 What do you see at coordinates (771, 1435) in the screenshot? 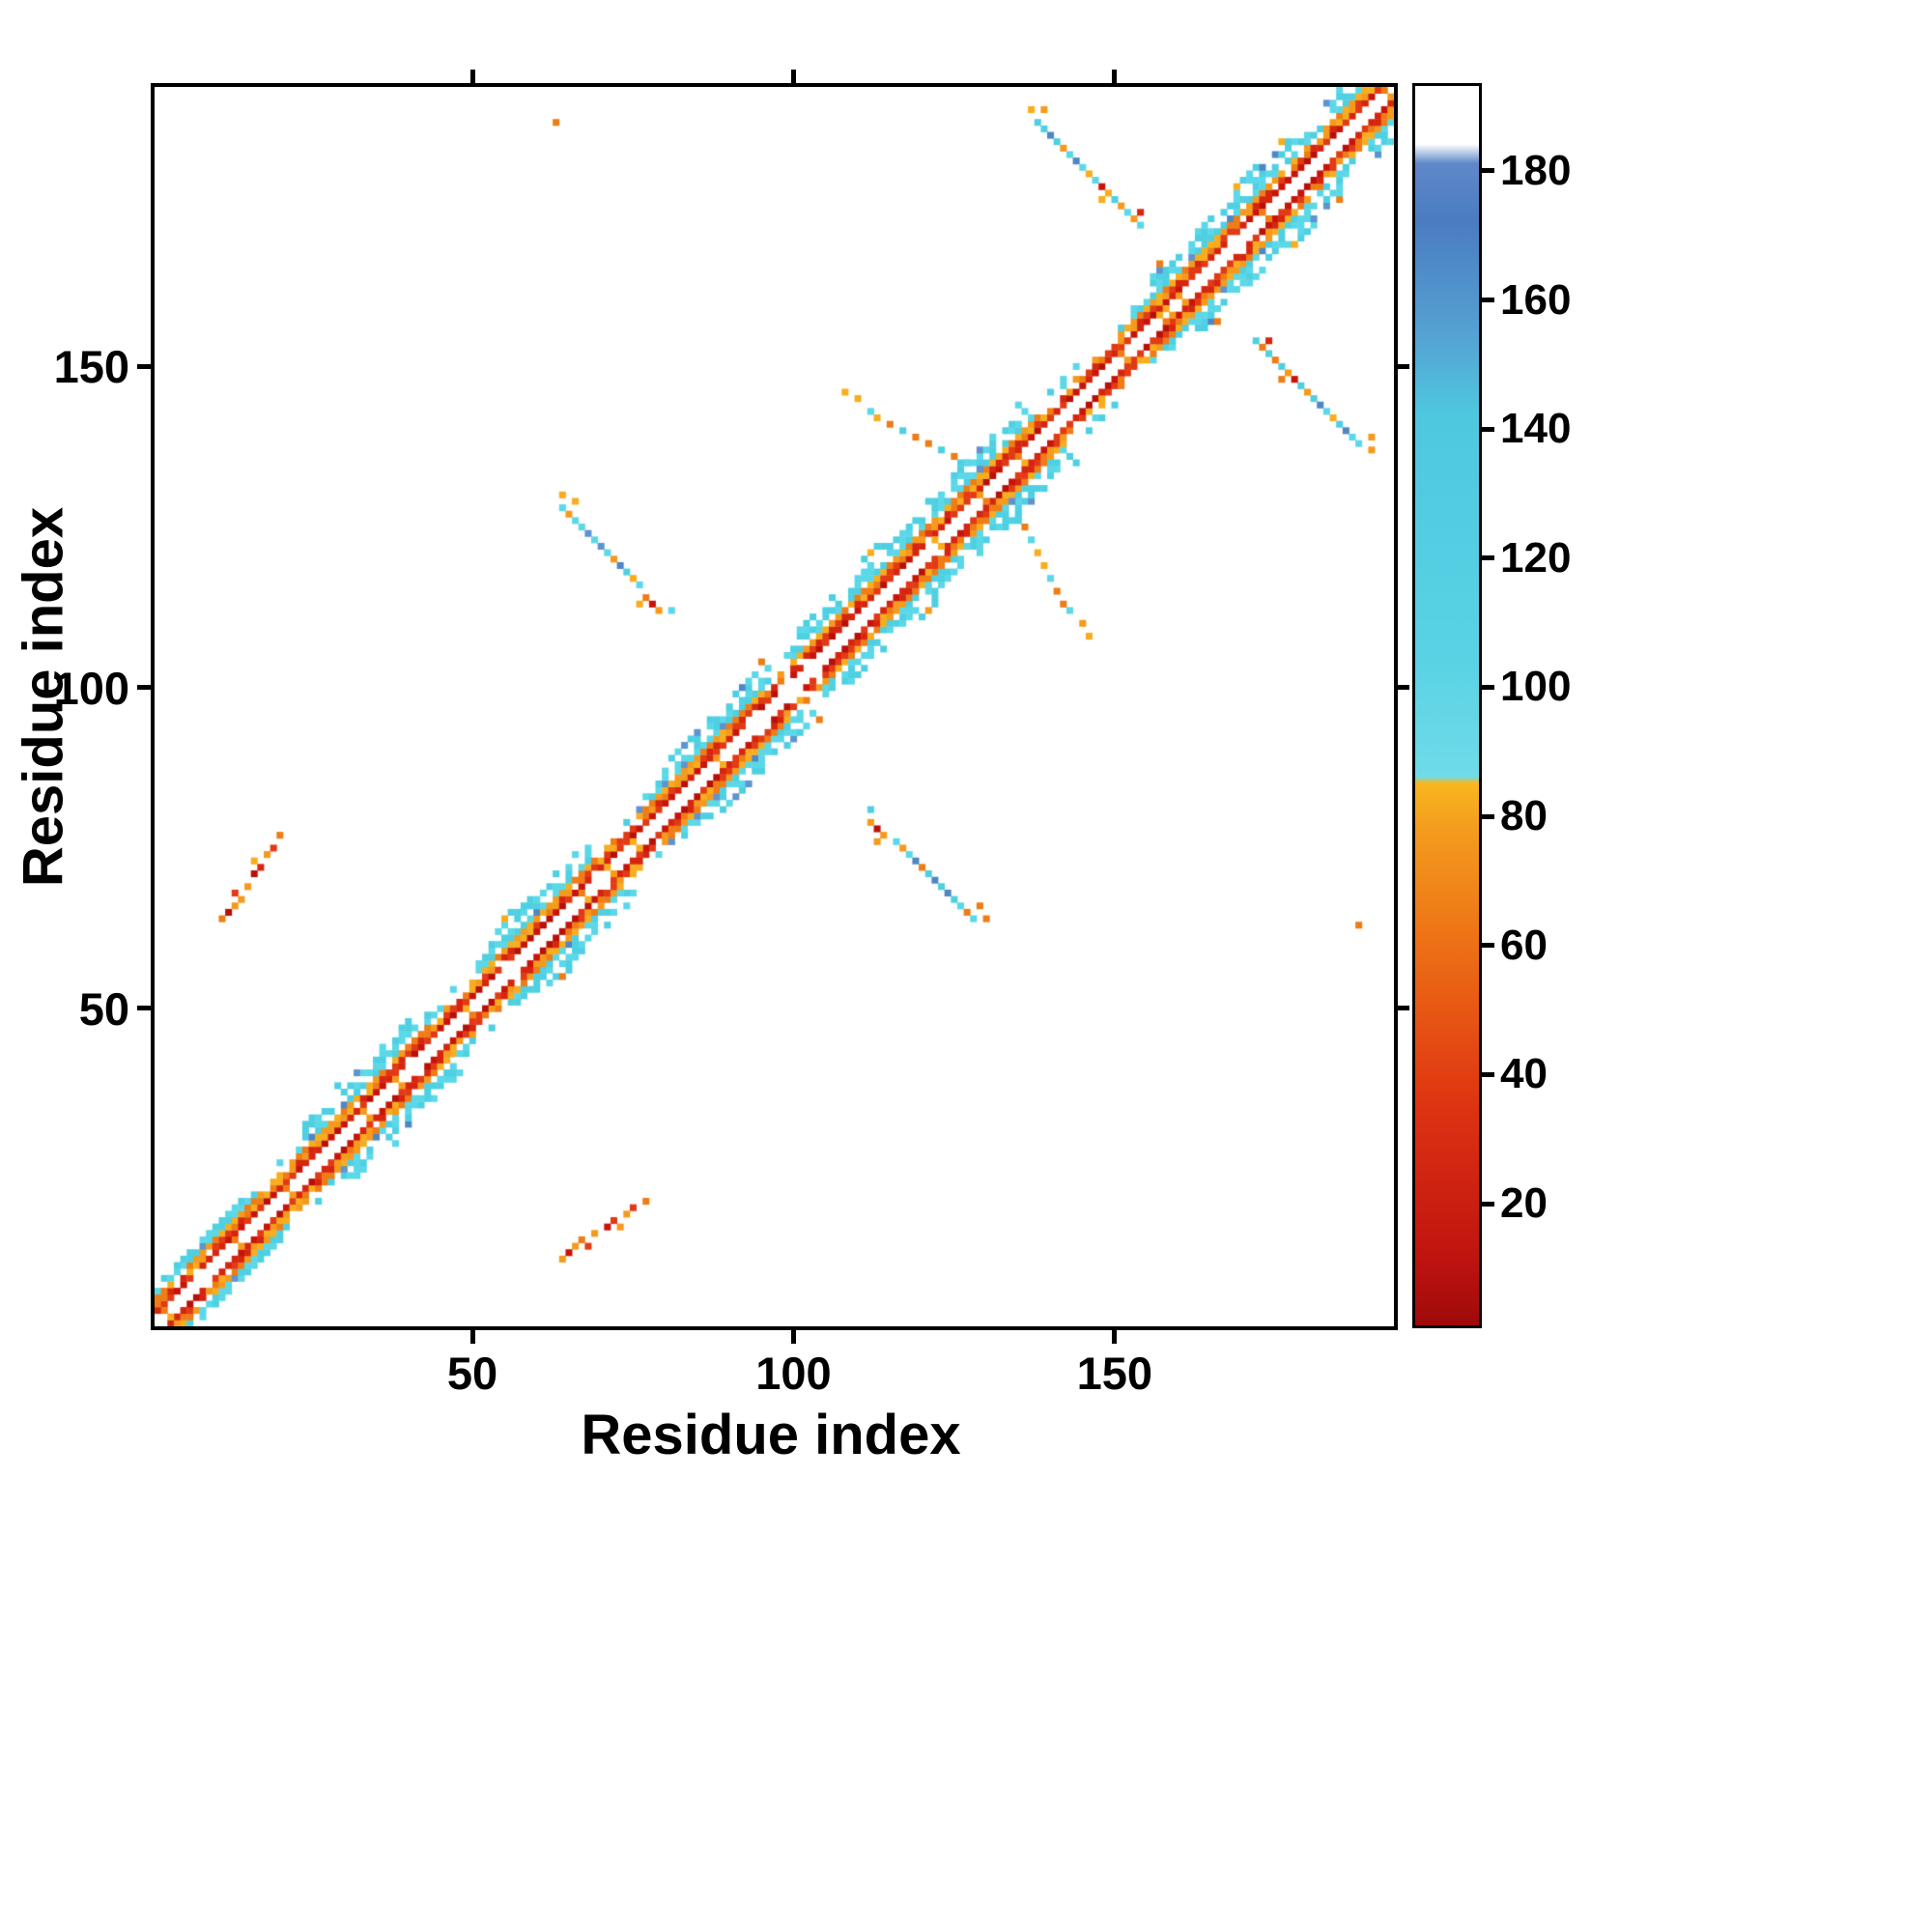
I see `x-axis-title: Residue index` at bounding box center [771, 1435].